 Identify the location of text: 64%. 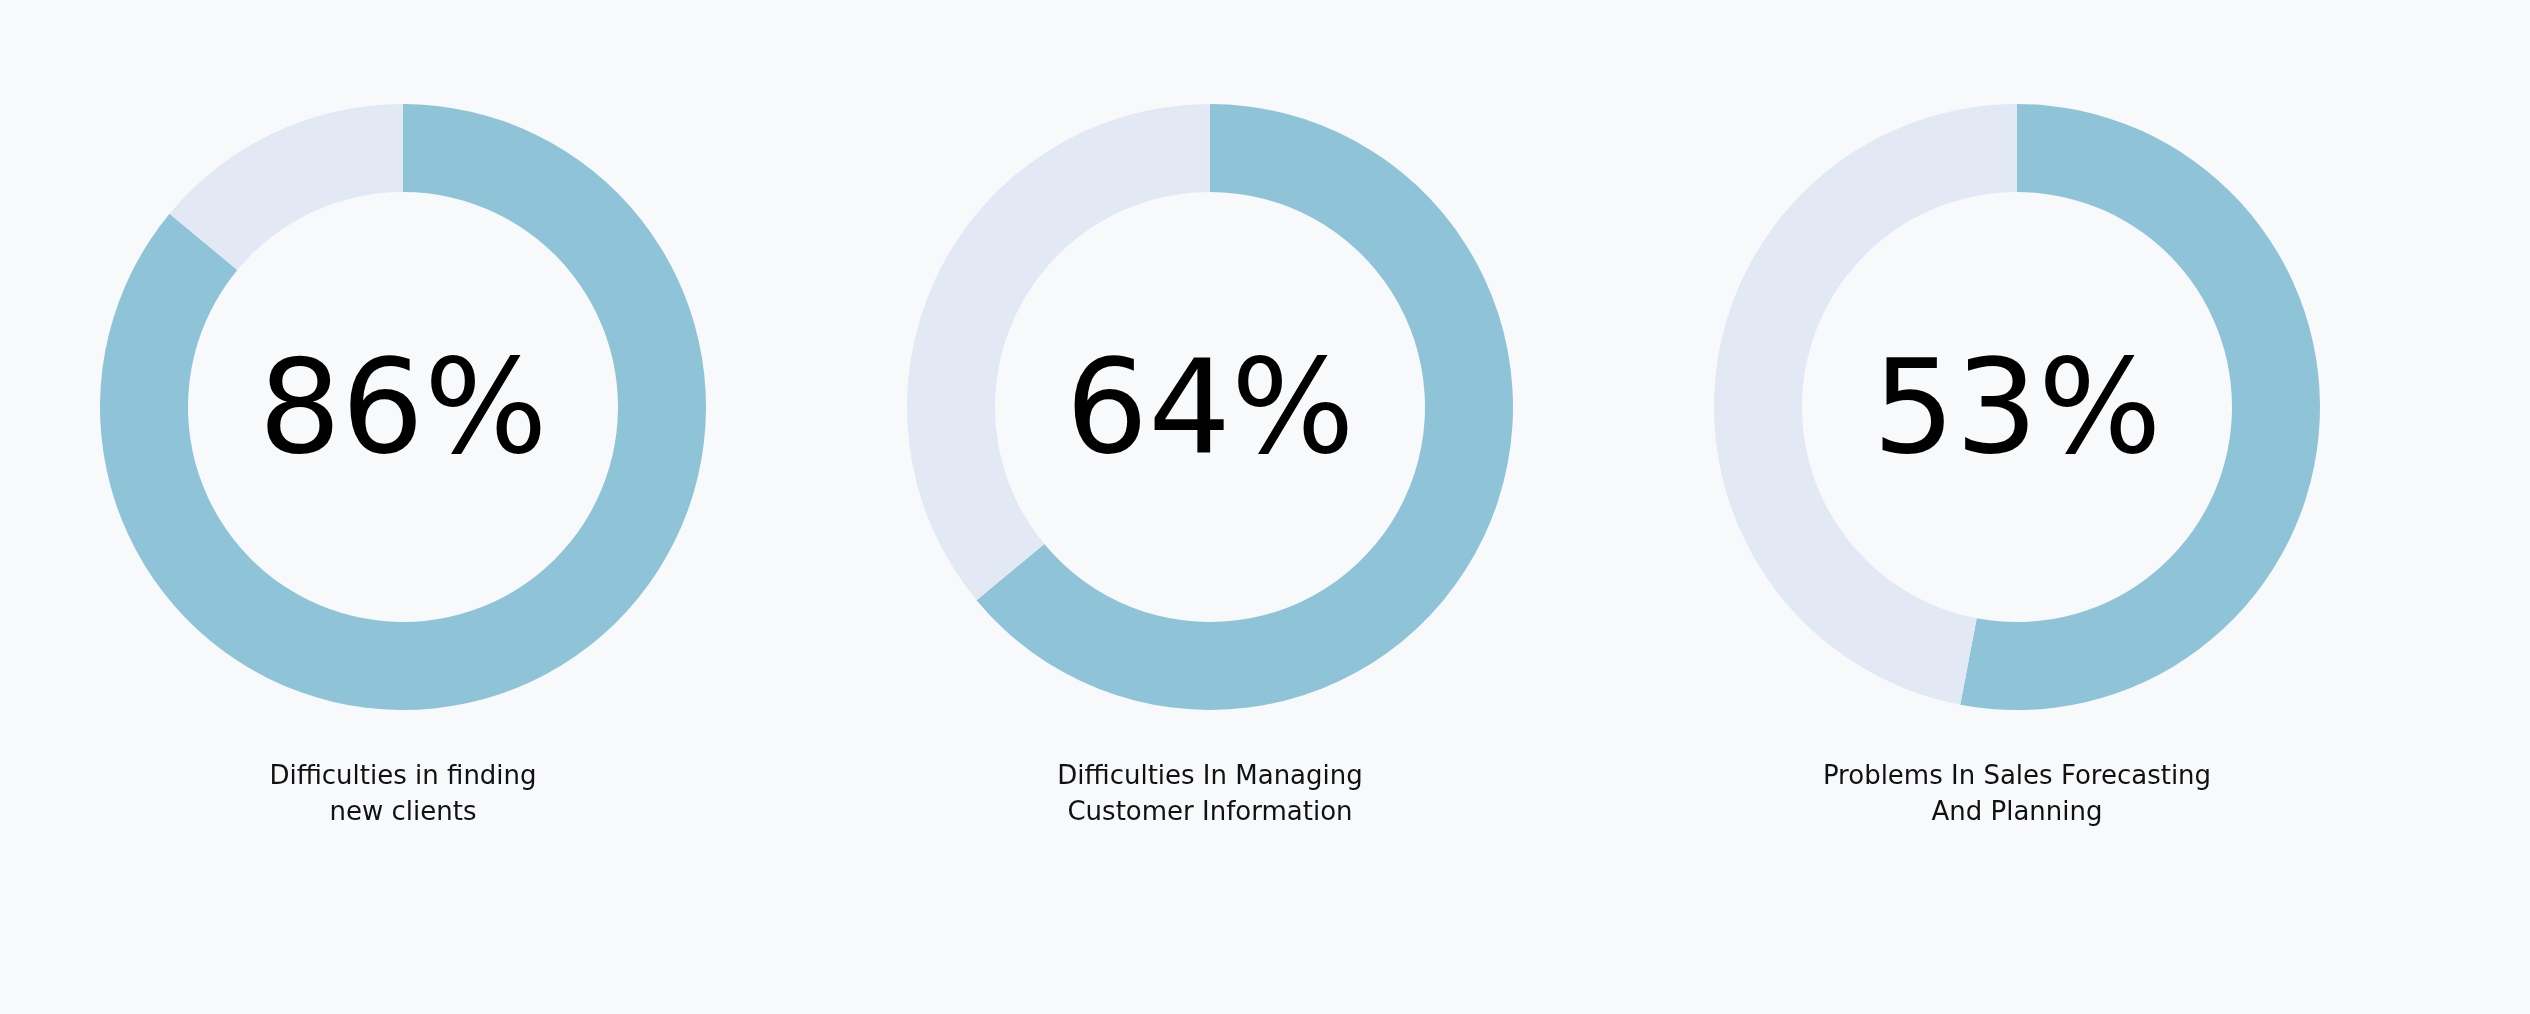
(1210, 407).